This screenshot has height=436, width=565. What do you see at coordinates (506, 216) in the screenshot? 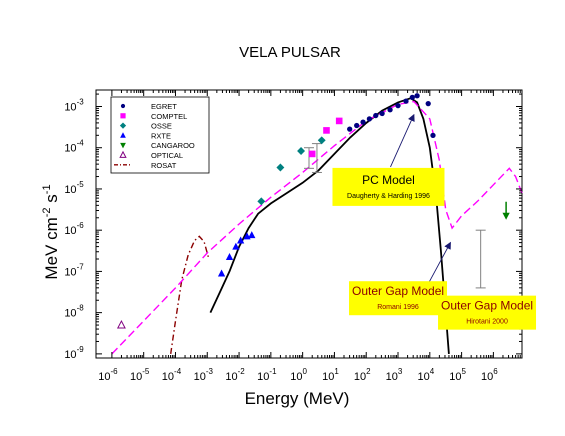
I see `cangaroo-point` at bounding box center [506, 216].